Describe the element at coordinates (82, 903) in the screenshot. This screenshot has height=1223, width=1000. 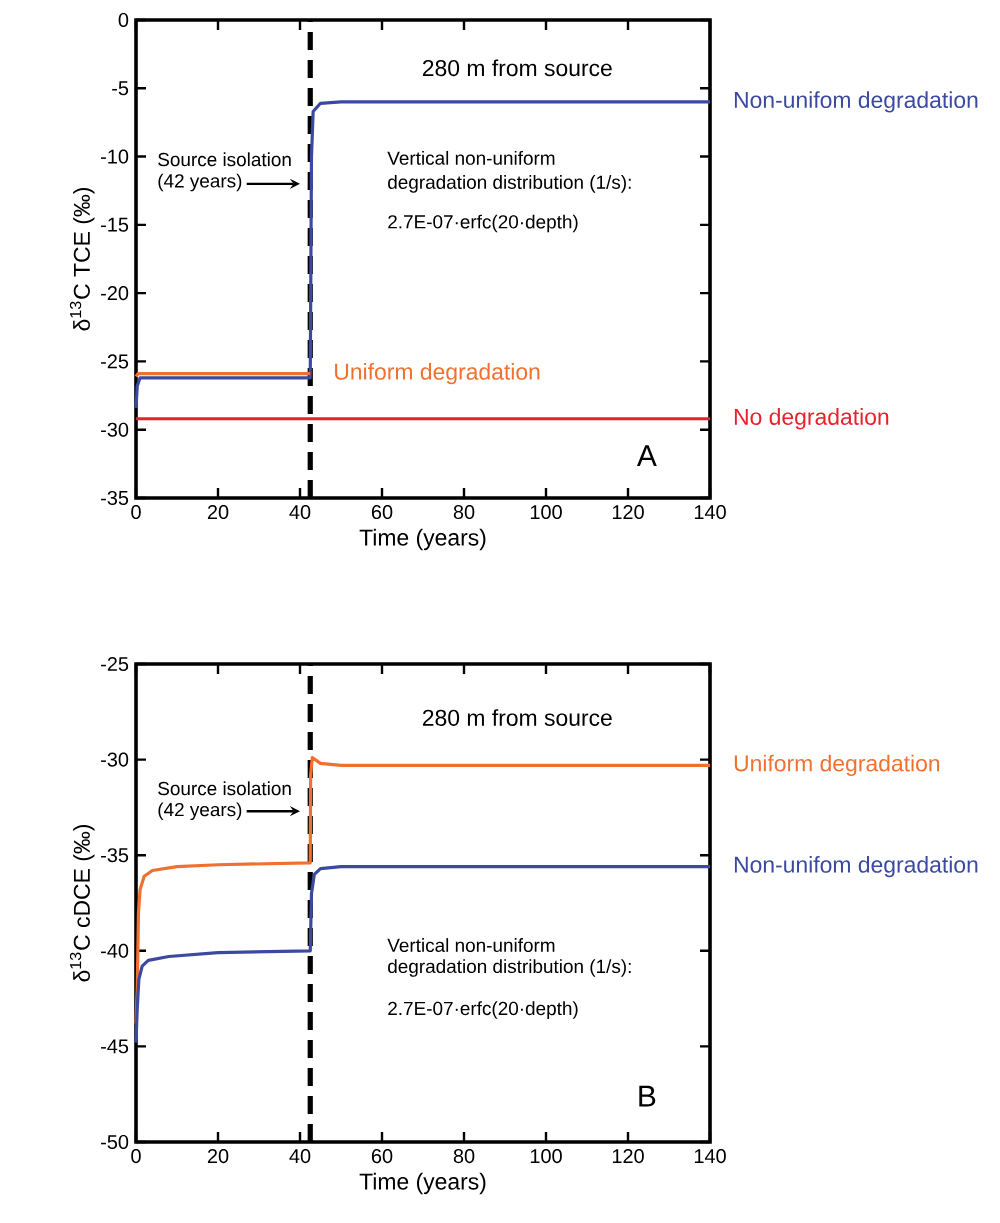
I see `y-axis-title: δ$^{13}$C cDCE (‰)` at that location.